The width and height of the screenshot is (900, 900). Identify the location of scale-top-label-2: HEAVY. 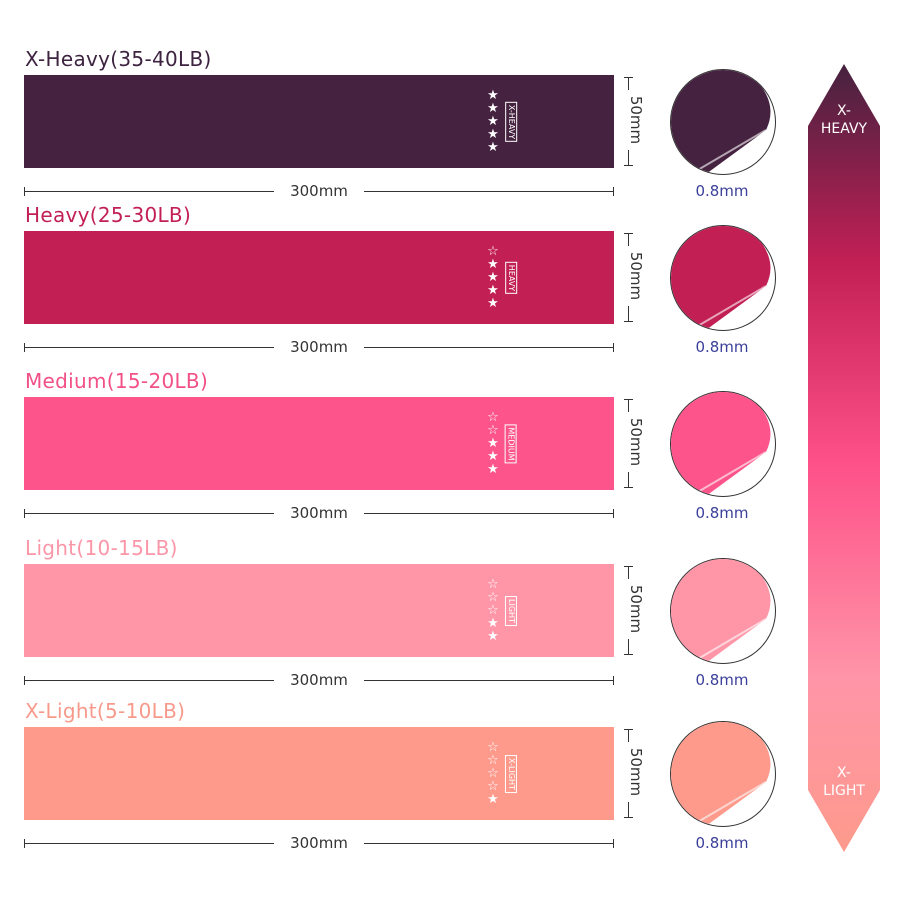
(844, 129).